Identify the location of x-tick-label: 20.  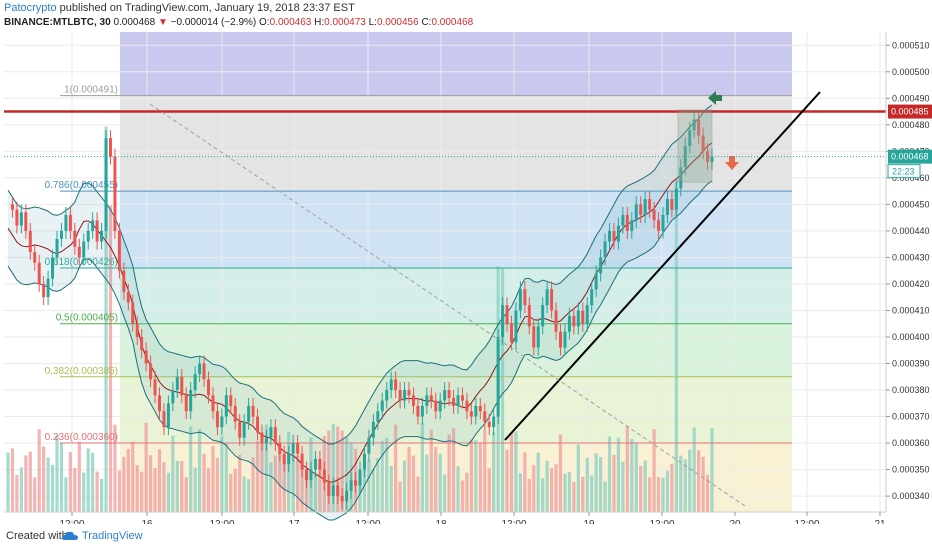
(735, 521).